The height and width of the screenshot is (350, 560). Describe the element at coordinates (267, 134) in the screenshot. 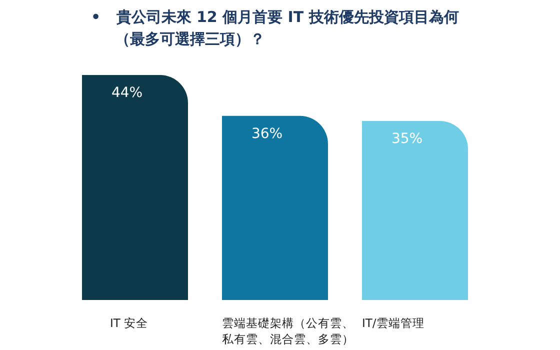

I see `data-label: 36%` at that location.